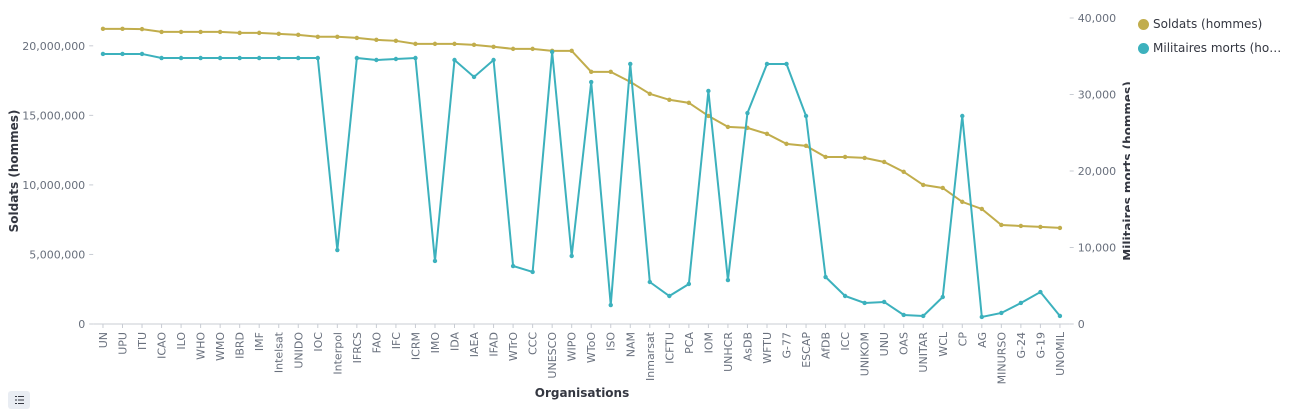 The width and height of the screenshot is (1292, 413). What do you see at coordinates (611, 341) in the screenshot?
I see `x-tick-label: ISO` at bounding box center [611, 341].